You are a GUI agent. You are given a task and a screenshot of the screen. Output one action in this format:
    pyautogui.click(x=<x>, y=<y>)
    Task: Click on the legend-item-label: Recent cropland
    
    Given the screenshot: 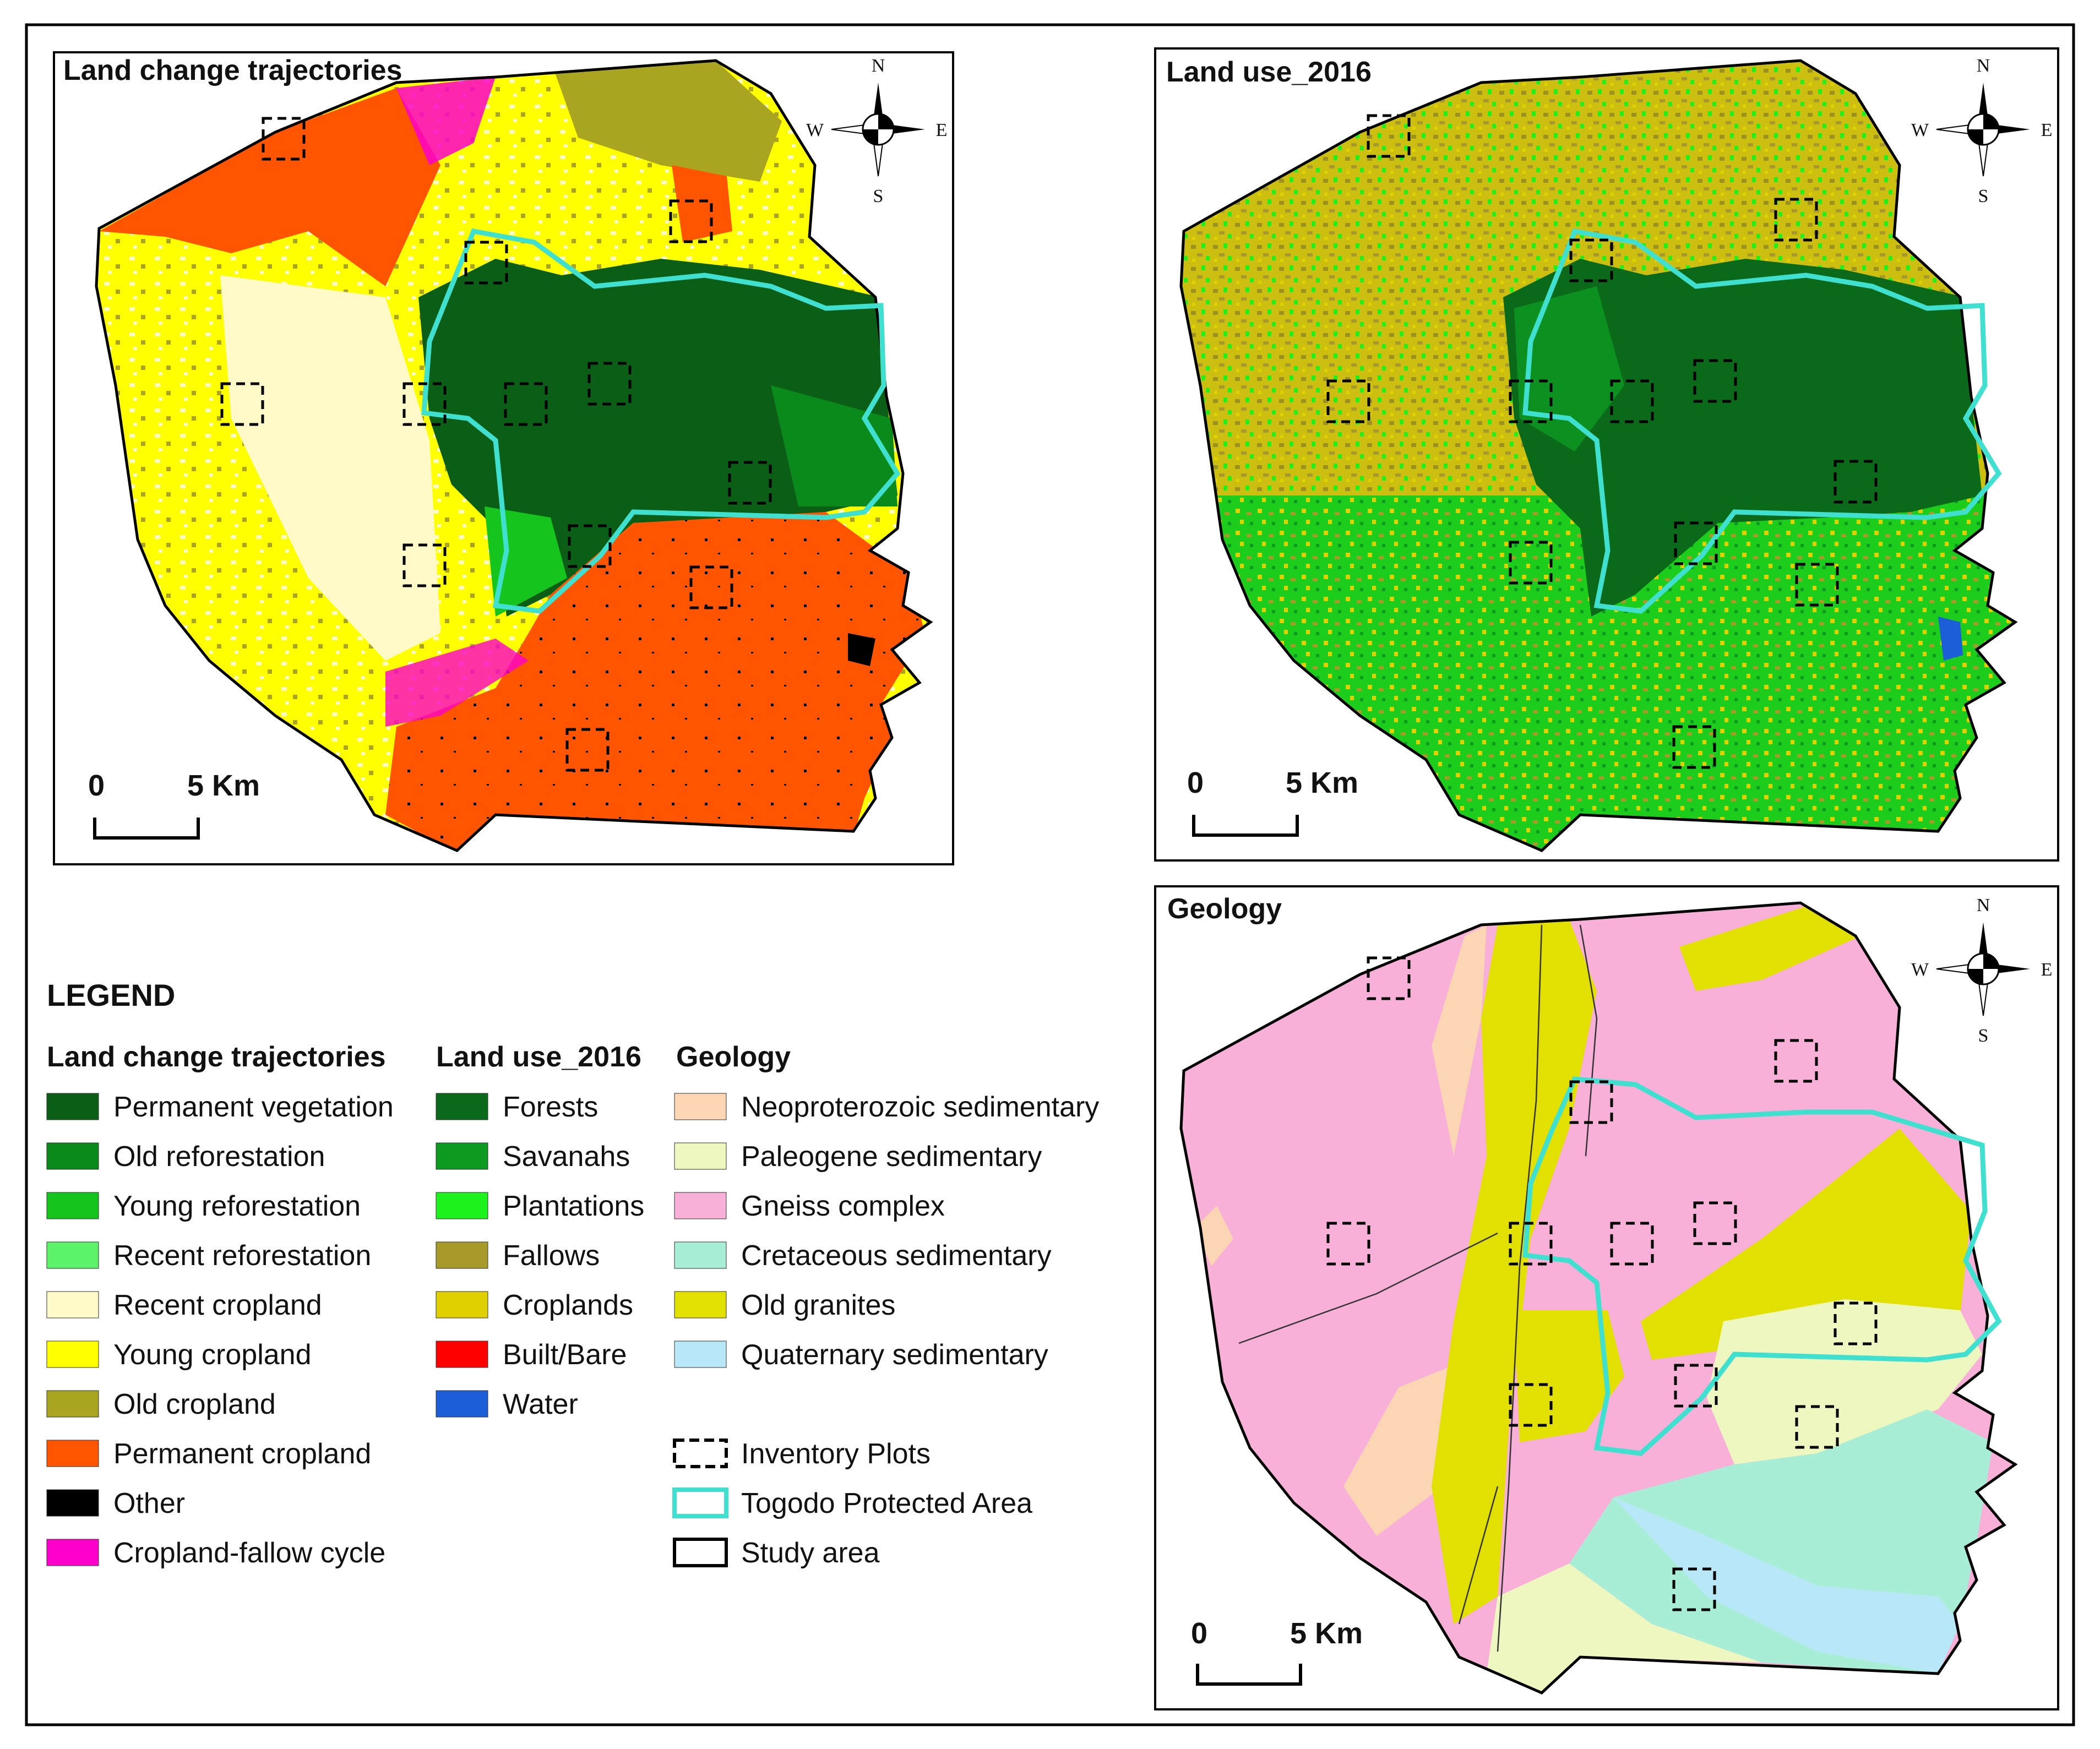 What is the action you would take?
    pyautogui.click(x=217, y=1305)
    